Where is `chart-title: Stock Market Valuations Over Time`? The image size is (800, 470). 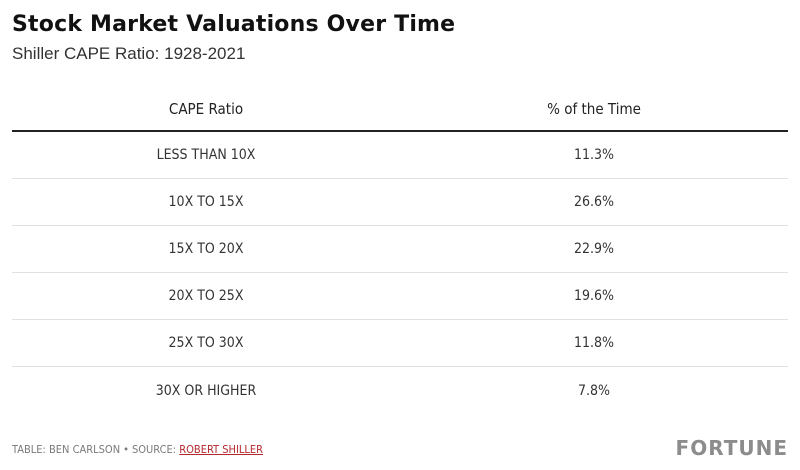 chart-title: Stock Market Valuations Over Time is located at coordinates (234, 24).